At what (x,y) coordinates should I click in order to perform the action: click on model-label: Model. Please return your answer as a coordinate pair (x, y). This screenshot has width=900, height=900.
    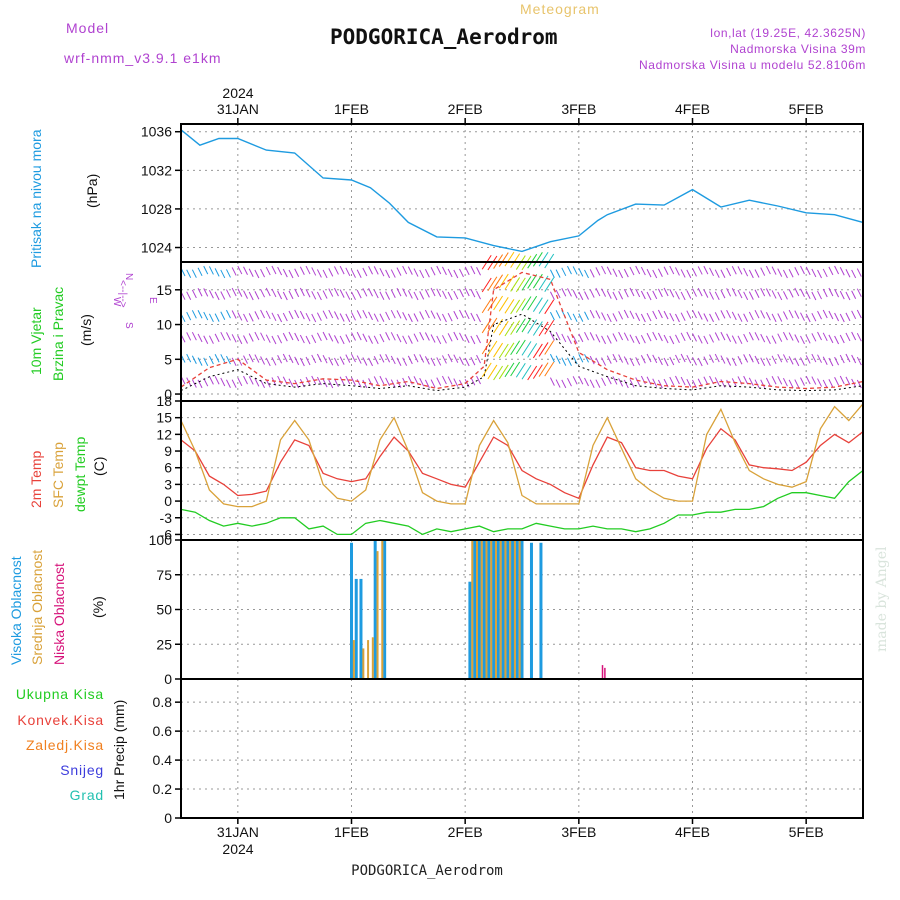
    Looking at the image, I should click on (87, 28).